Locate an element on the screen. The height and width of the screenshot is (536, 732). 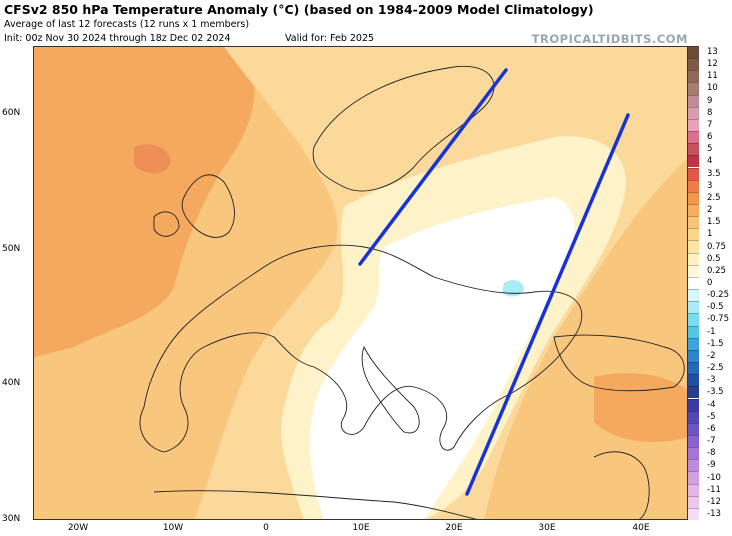
lon-label-40e: 40E is located at coordinates (641, 528).